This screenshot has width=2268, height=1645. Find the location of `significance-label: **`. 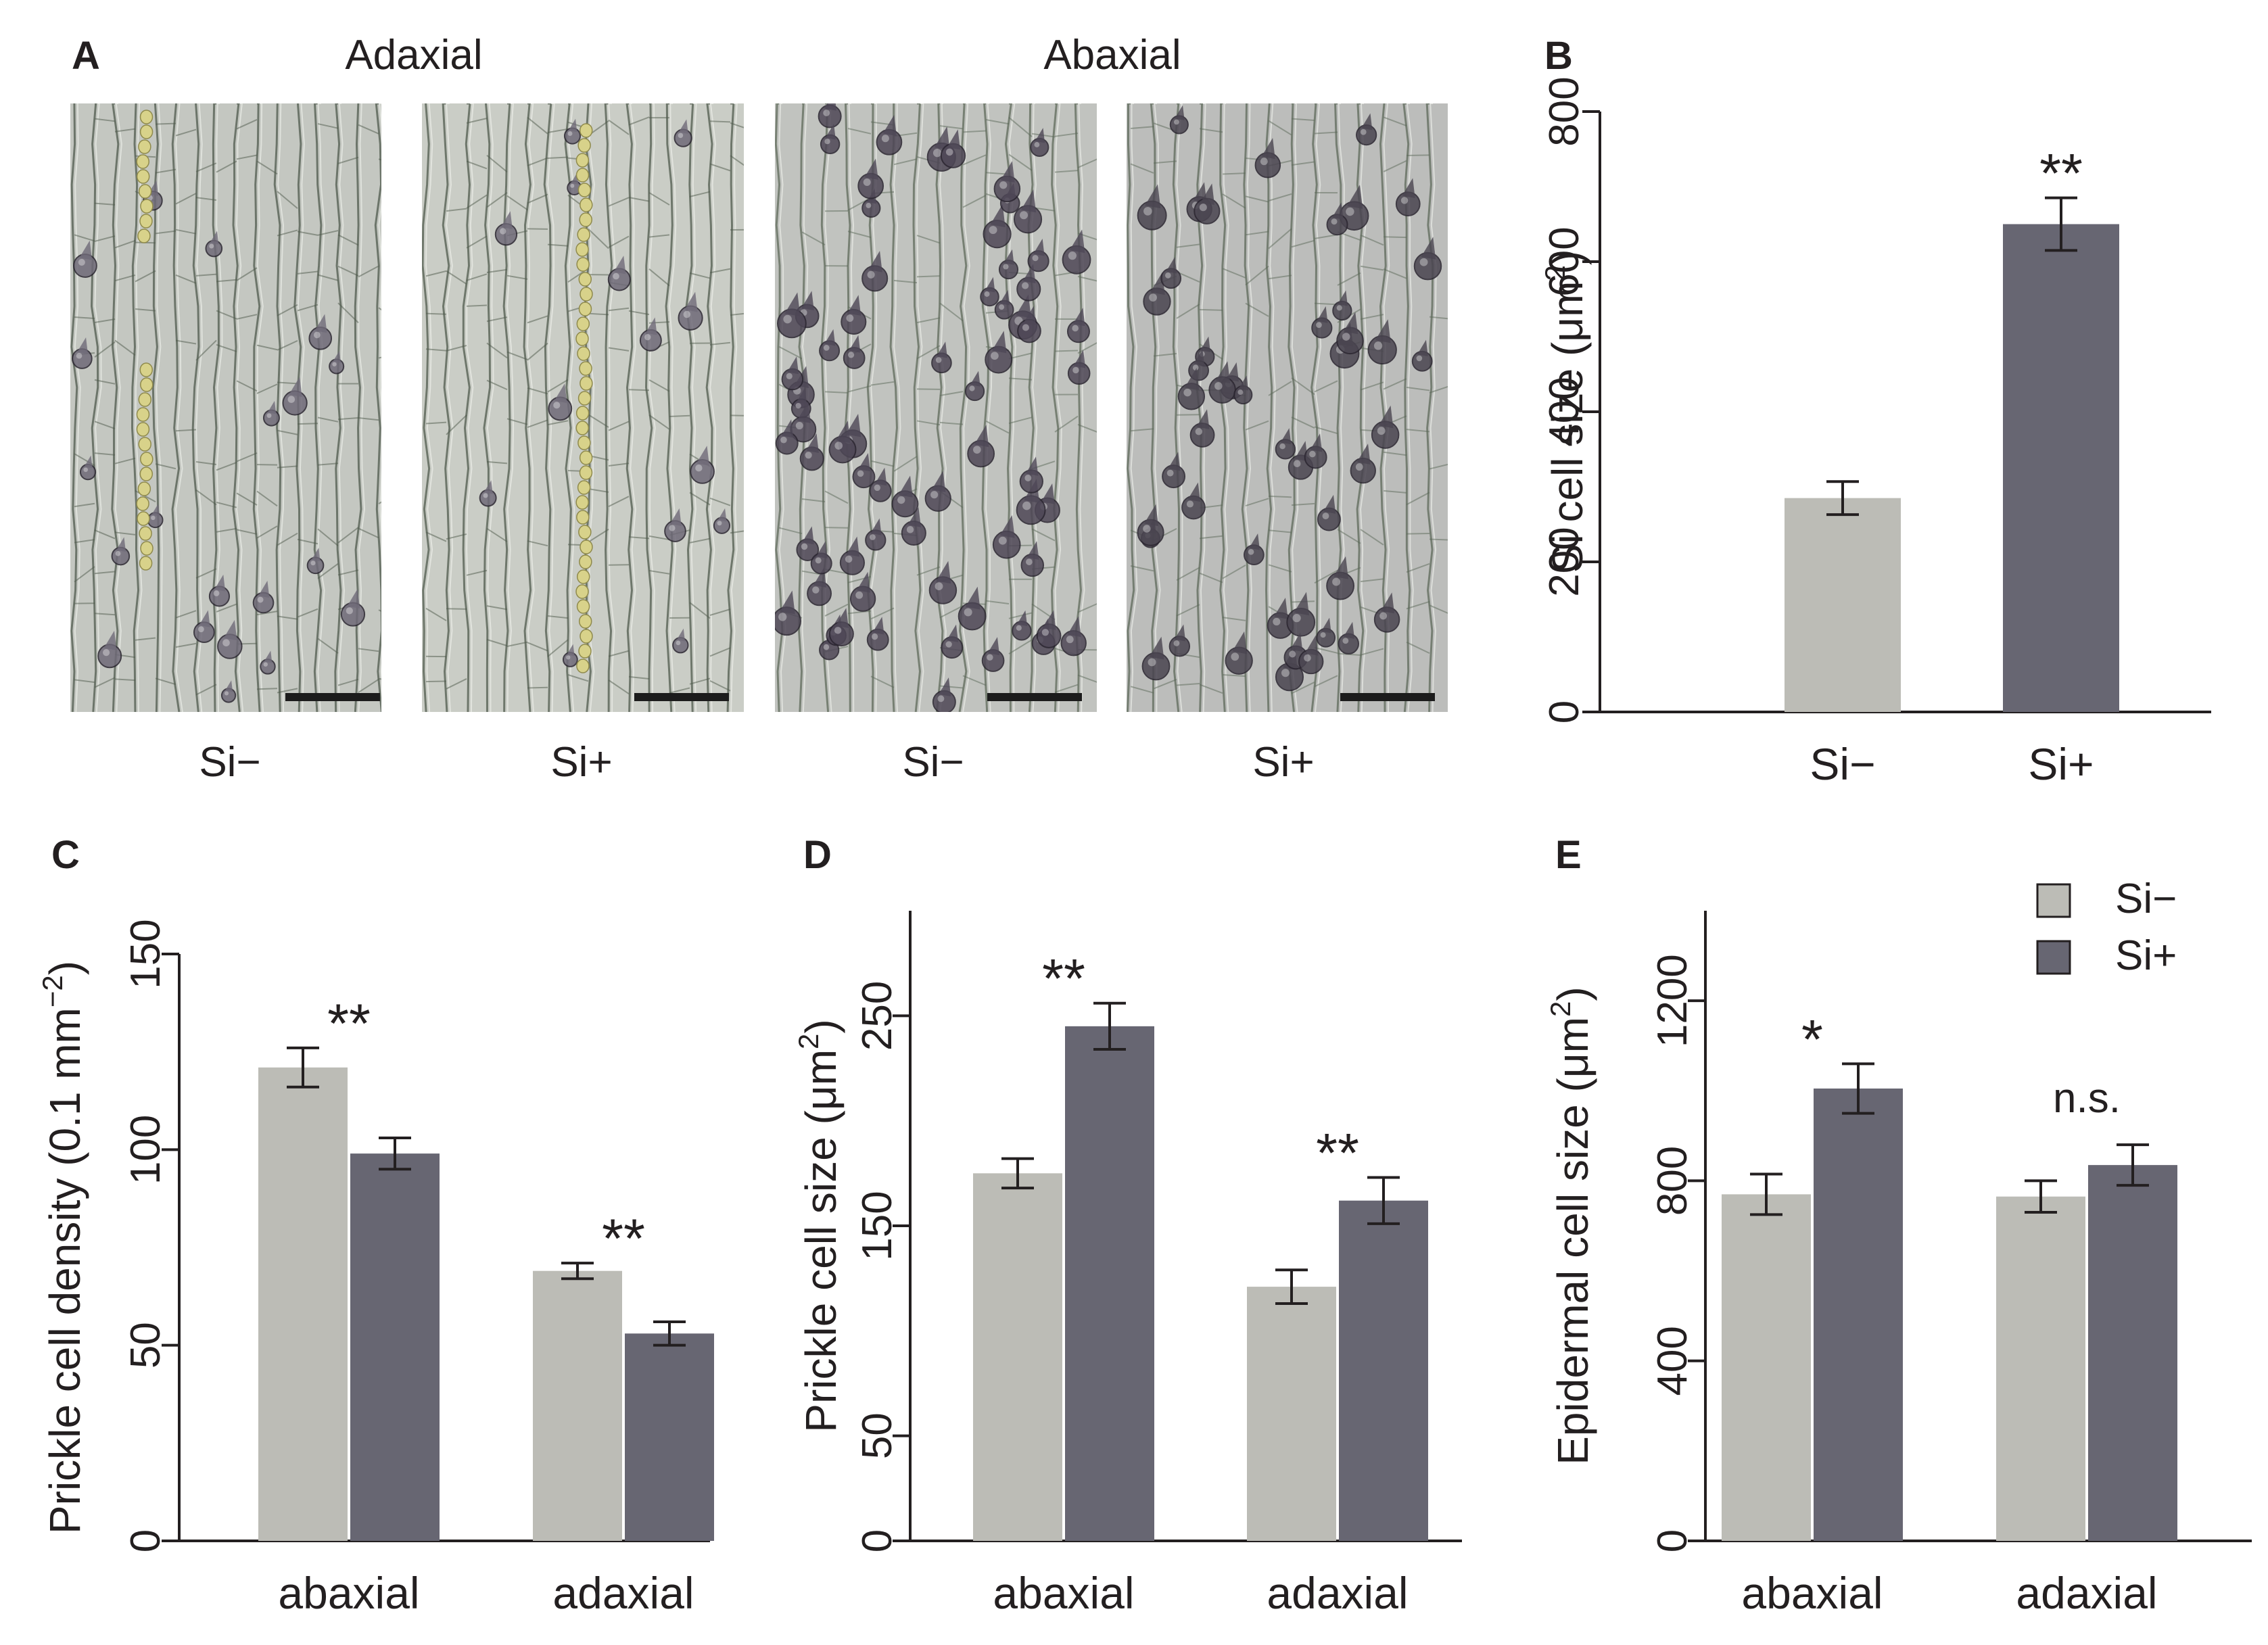

significance-label: ** is located at coordinates (1063, 979).